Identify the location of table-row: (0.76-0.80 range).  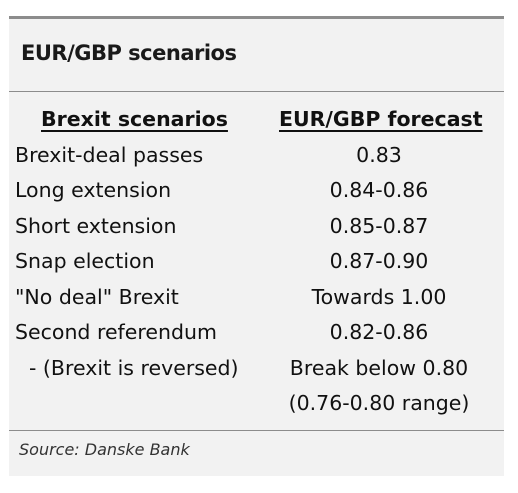
(256, 404).